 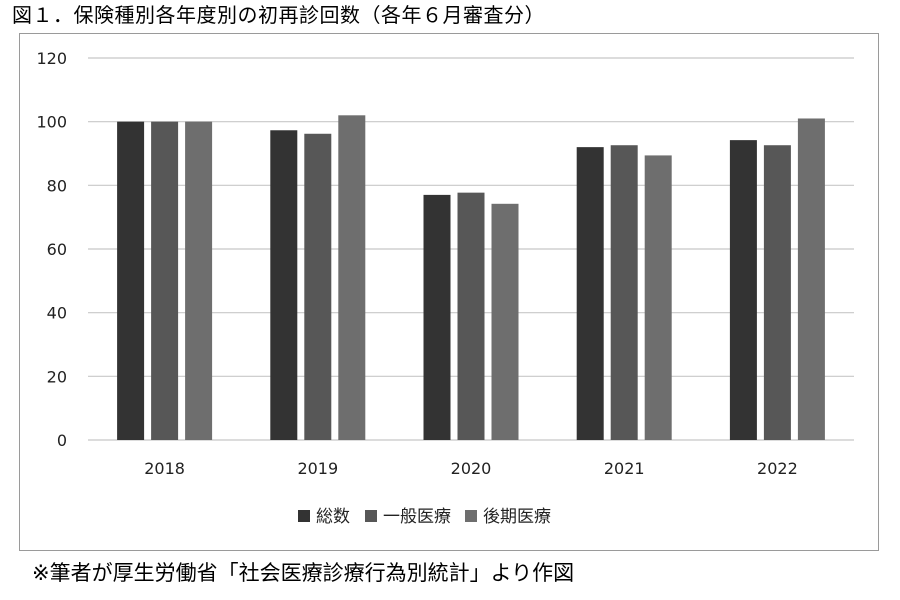 What do you see at coordinates (471, 316) in the screenshot?
I see `bar-2020-一般医療` at bounding box center [471, 316].